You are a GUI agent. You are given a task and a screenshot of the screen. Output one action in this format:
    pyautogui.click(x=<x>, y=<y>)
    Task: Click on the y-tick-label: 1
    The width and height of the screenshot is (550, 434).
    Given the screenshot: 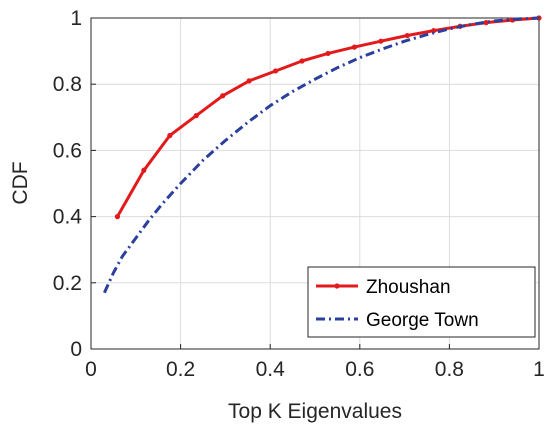 What is the action you would take?
    pyautogui.click(x=76, y=18)
    